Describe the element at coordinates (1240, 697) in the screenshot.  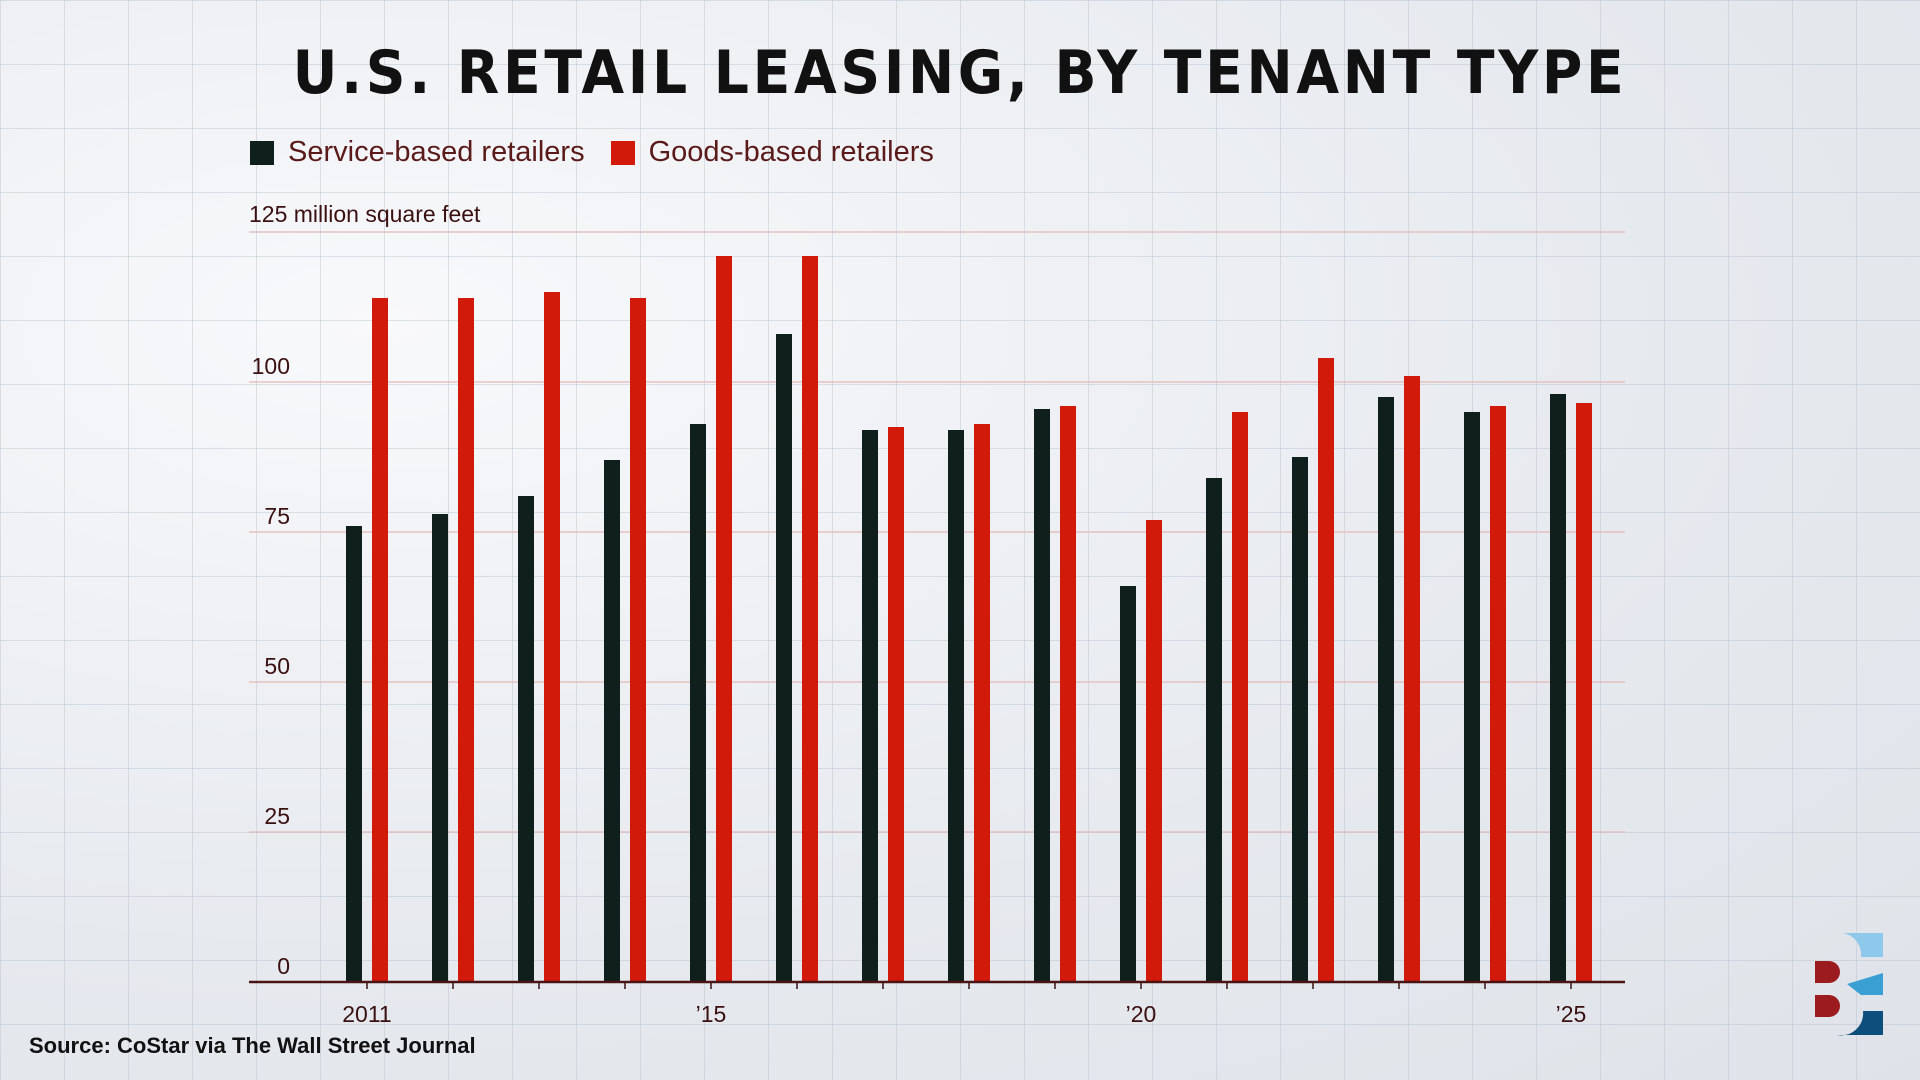
I see `bar-goods-2021` at that location.